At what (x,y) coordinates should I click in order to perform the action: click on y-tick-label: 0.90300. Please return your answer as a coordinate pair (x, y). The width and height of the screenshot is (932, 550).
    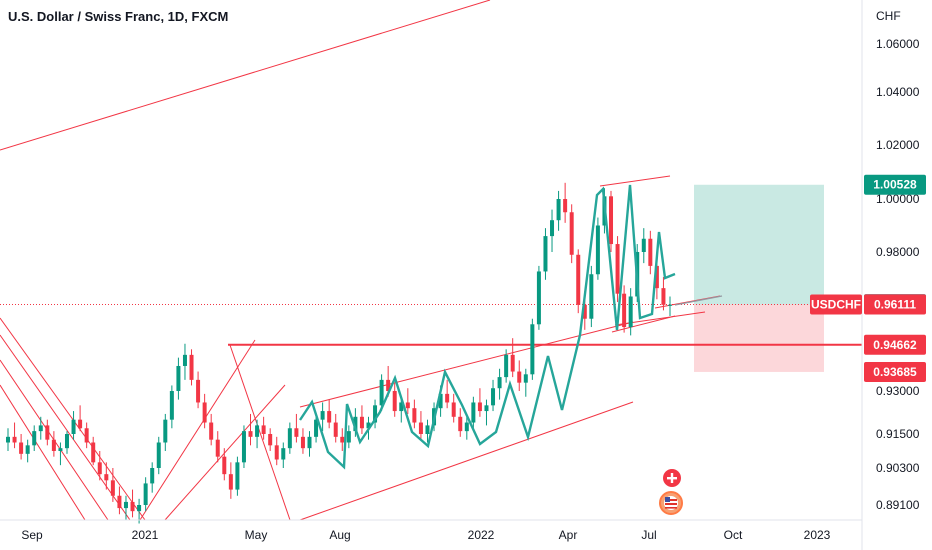
    Looking at the image, I should click on (898, 468).